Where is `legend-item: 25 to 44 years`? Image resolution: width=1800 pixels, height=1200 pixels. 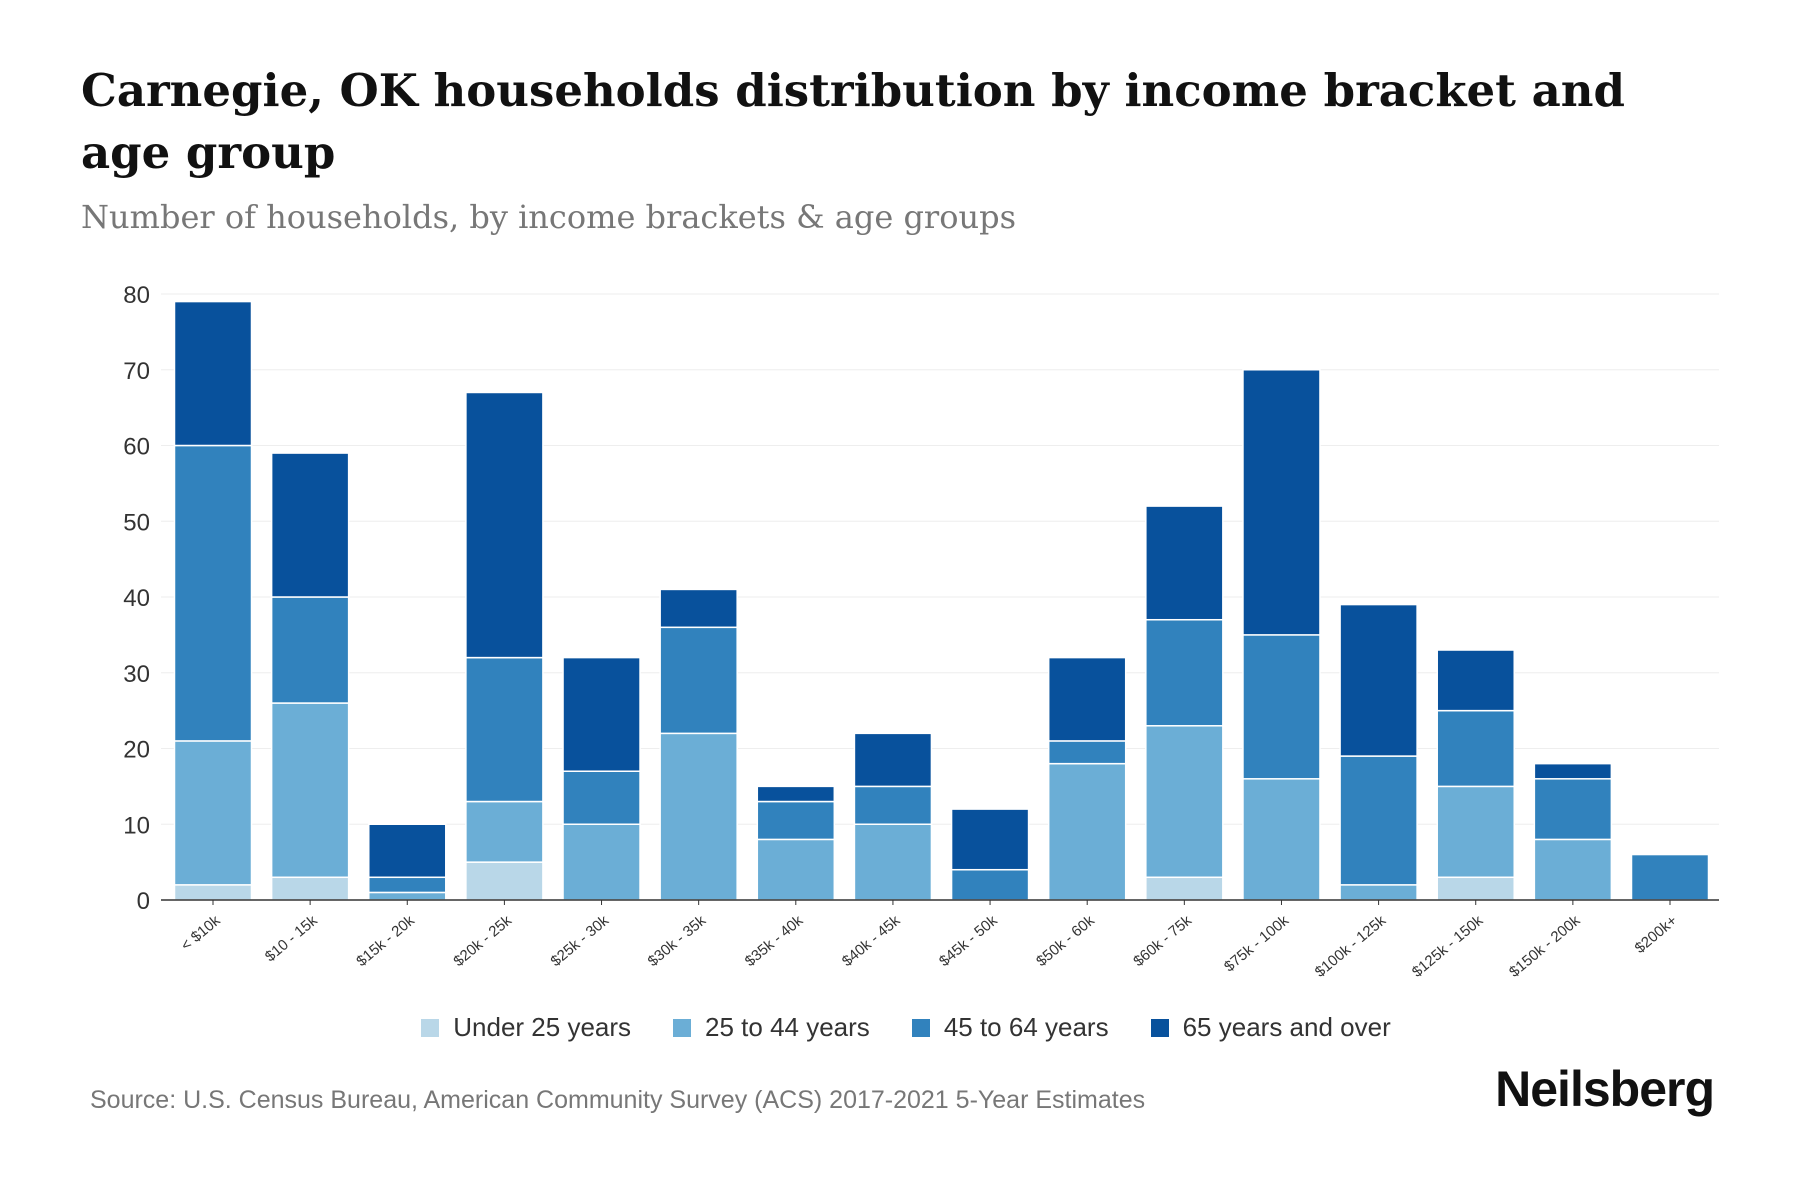
legend-item: 25 to 44 years is located at coordinates (771, 1027).